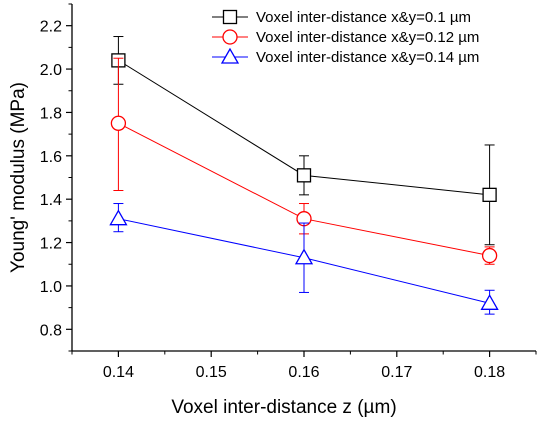  I want to click on legend-item-0: Voxel inter-distance x&y=0.1 µm, so click(341, 17).